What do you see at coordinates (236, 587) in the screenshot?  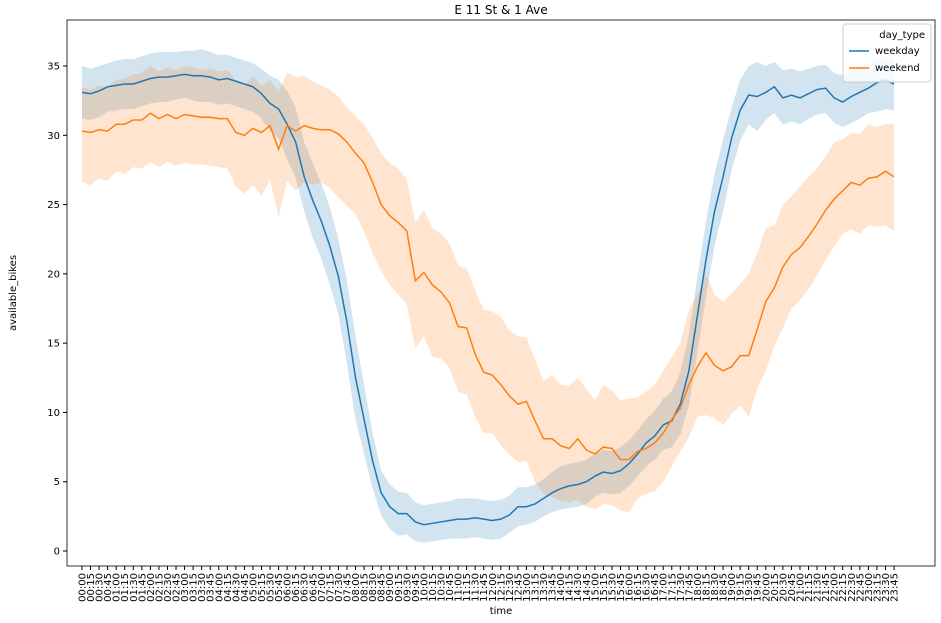 I see `x-tick-label: 04:30` at bounding box center [236, 587].